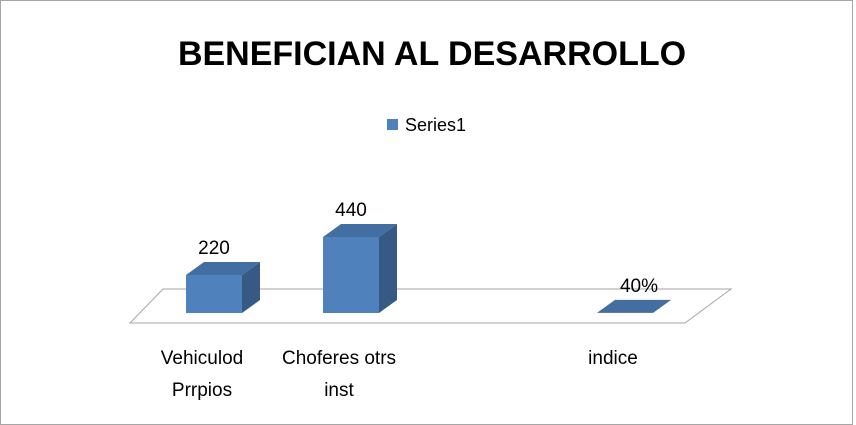 The image size is (856, 425). What do you see at coordinates (214, 248) in the screenshot?
I see `data-label: 220` at bounding box center [214, 248].